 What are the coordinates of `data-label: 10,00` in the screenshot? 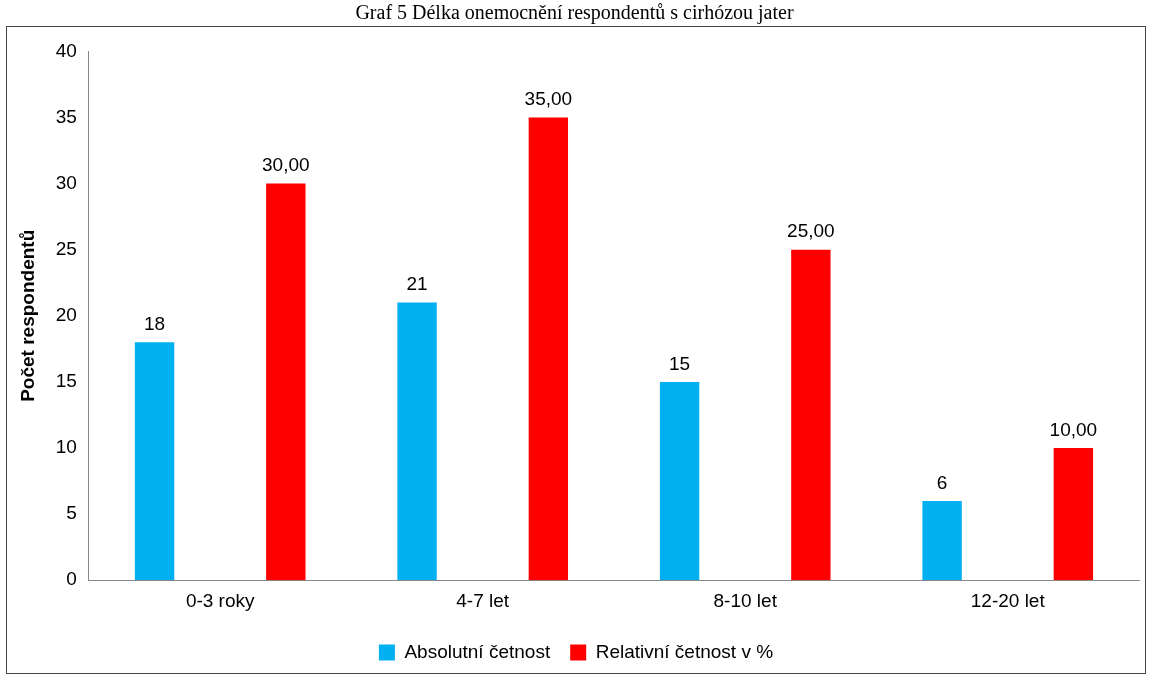 It's located at (1073, 429).